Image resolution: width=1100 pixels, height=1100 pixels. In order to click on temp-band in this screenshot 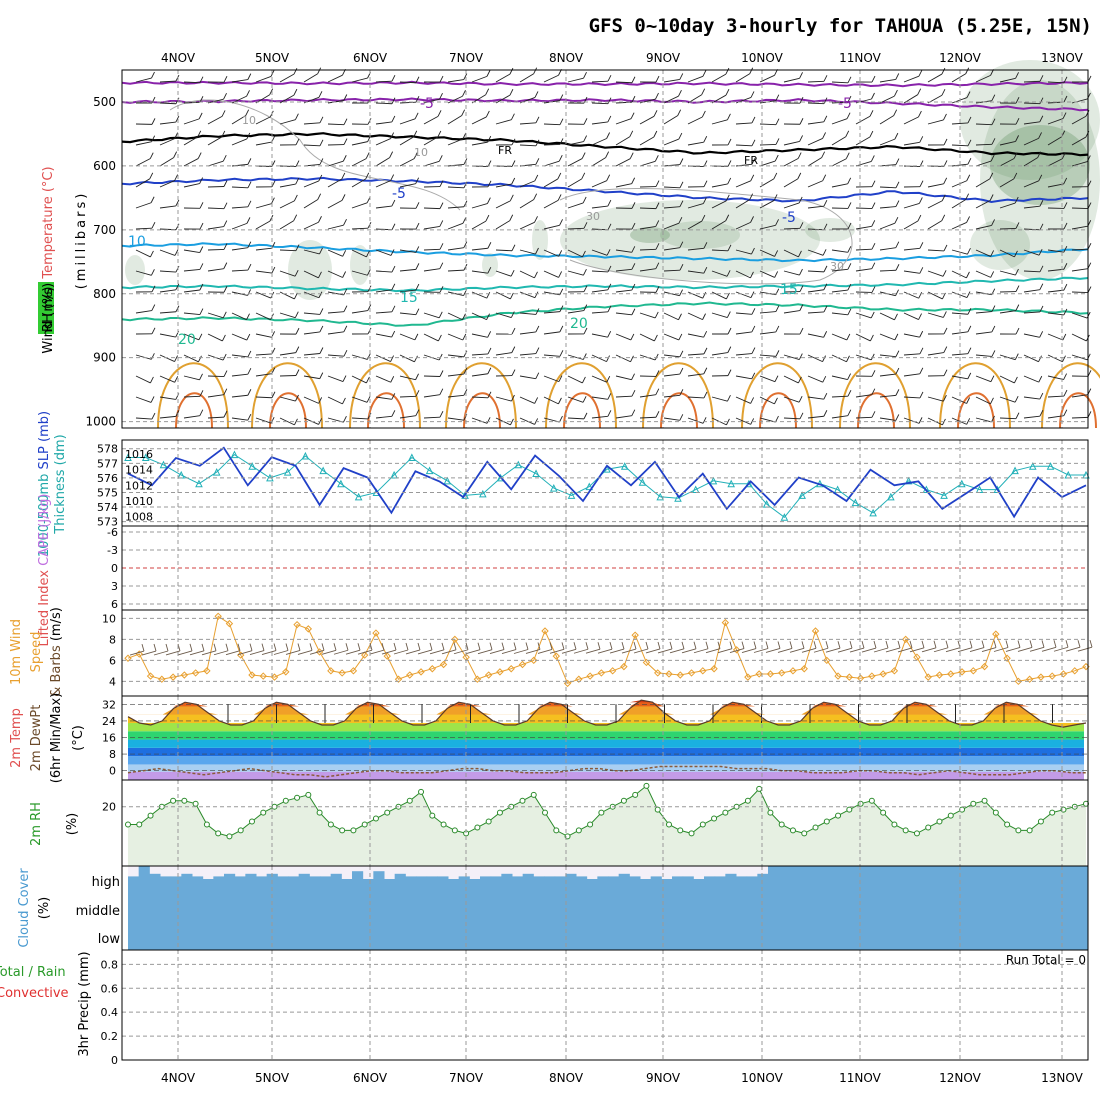, I will do `click(606, 768)`.